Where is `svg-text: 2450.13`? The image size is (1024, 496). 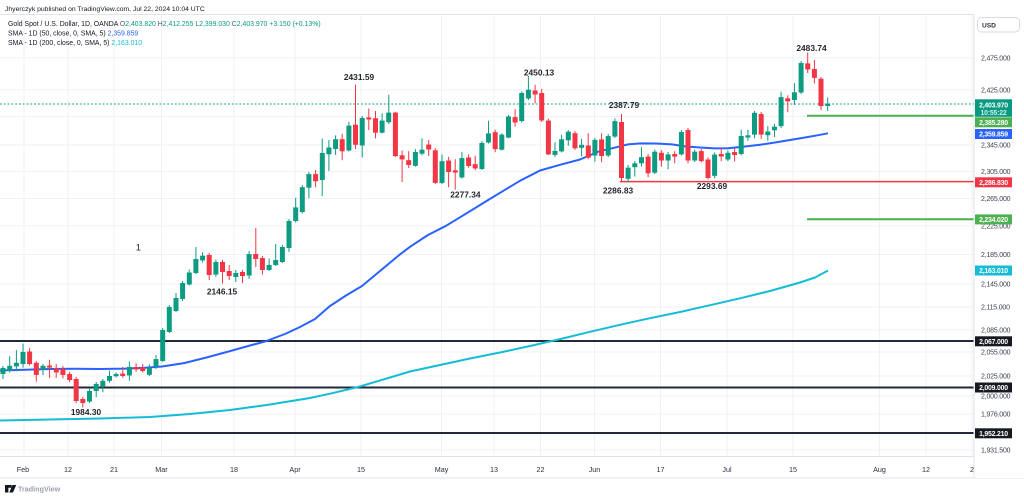
svg-text: 2450.13 is located at coordinates (539, 73).